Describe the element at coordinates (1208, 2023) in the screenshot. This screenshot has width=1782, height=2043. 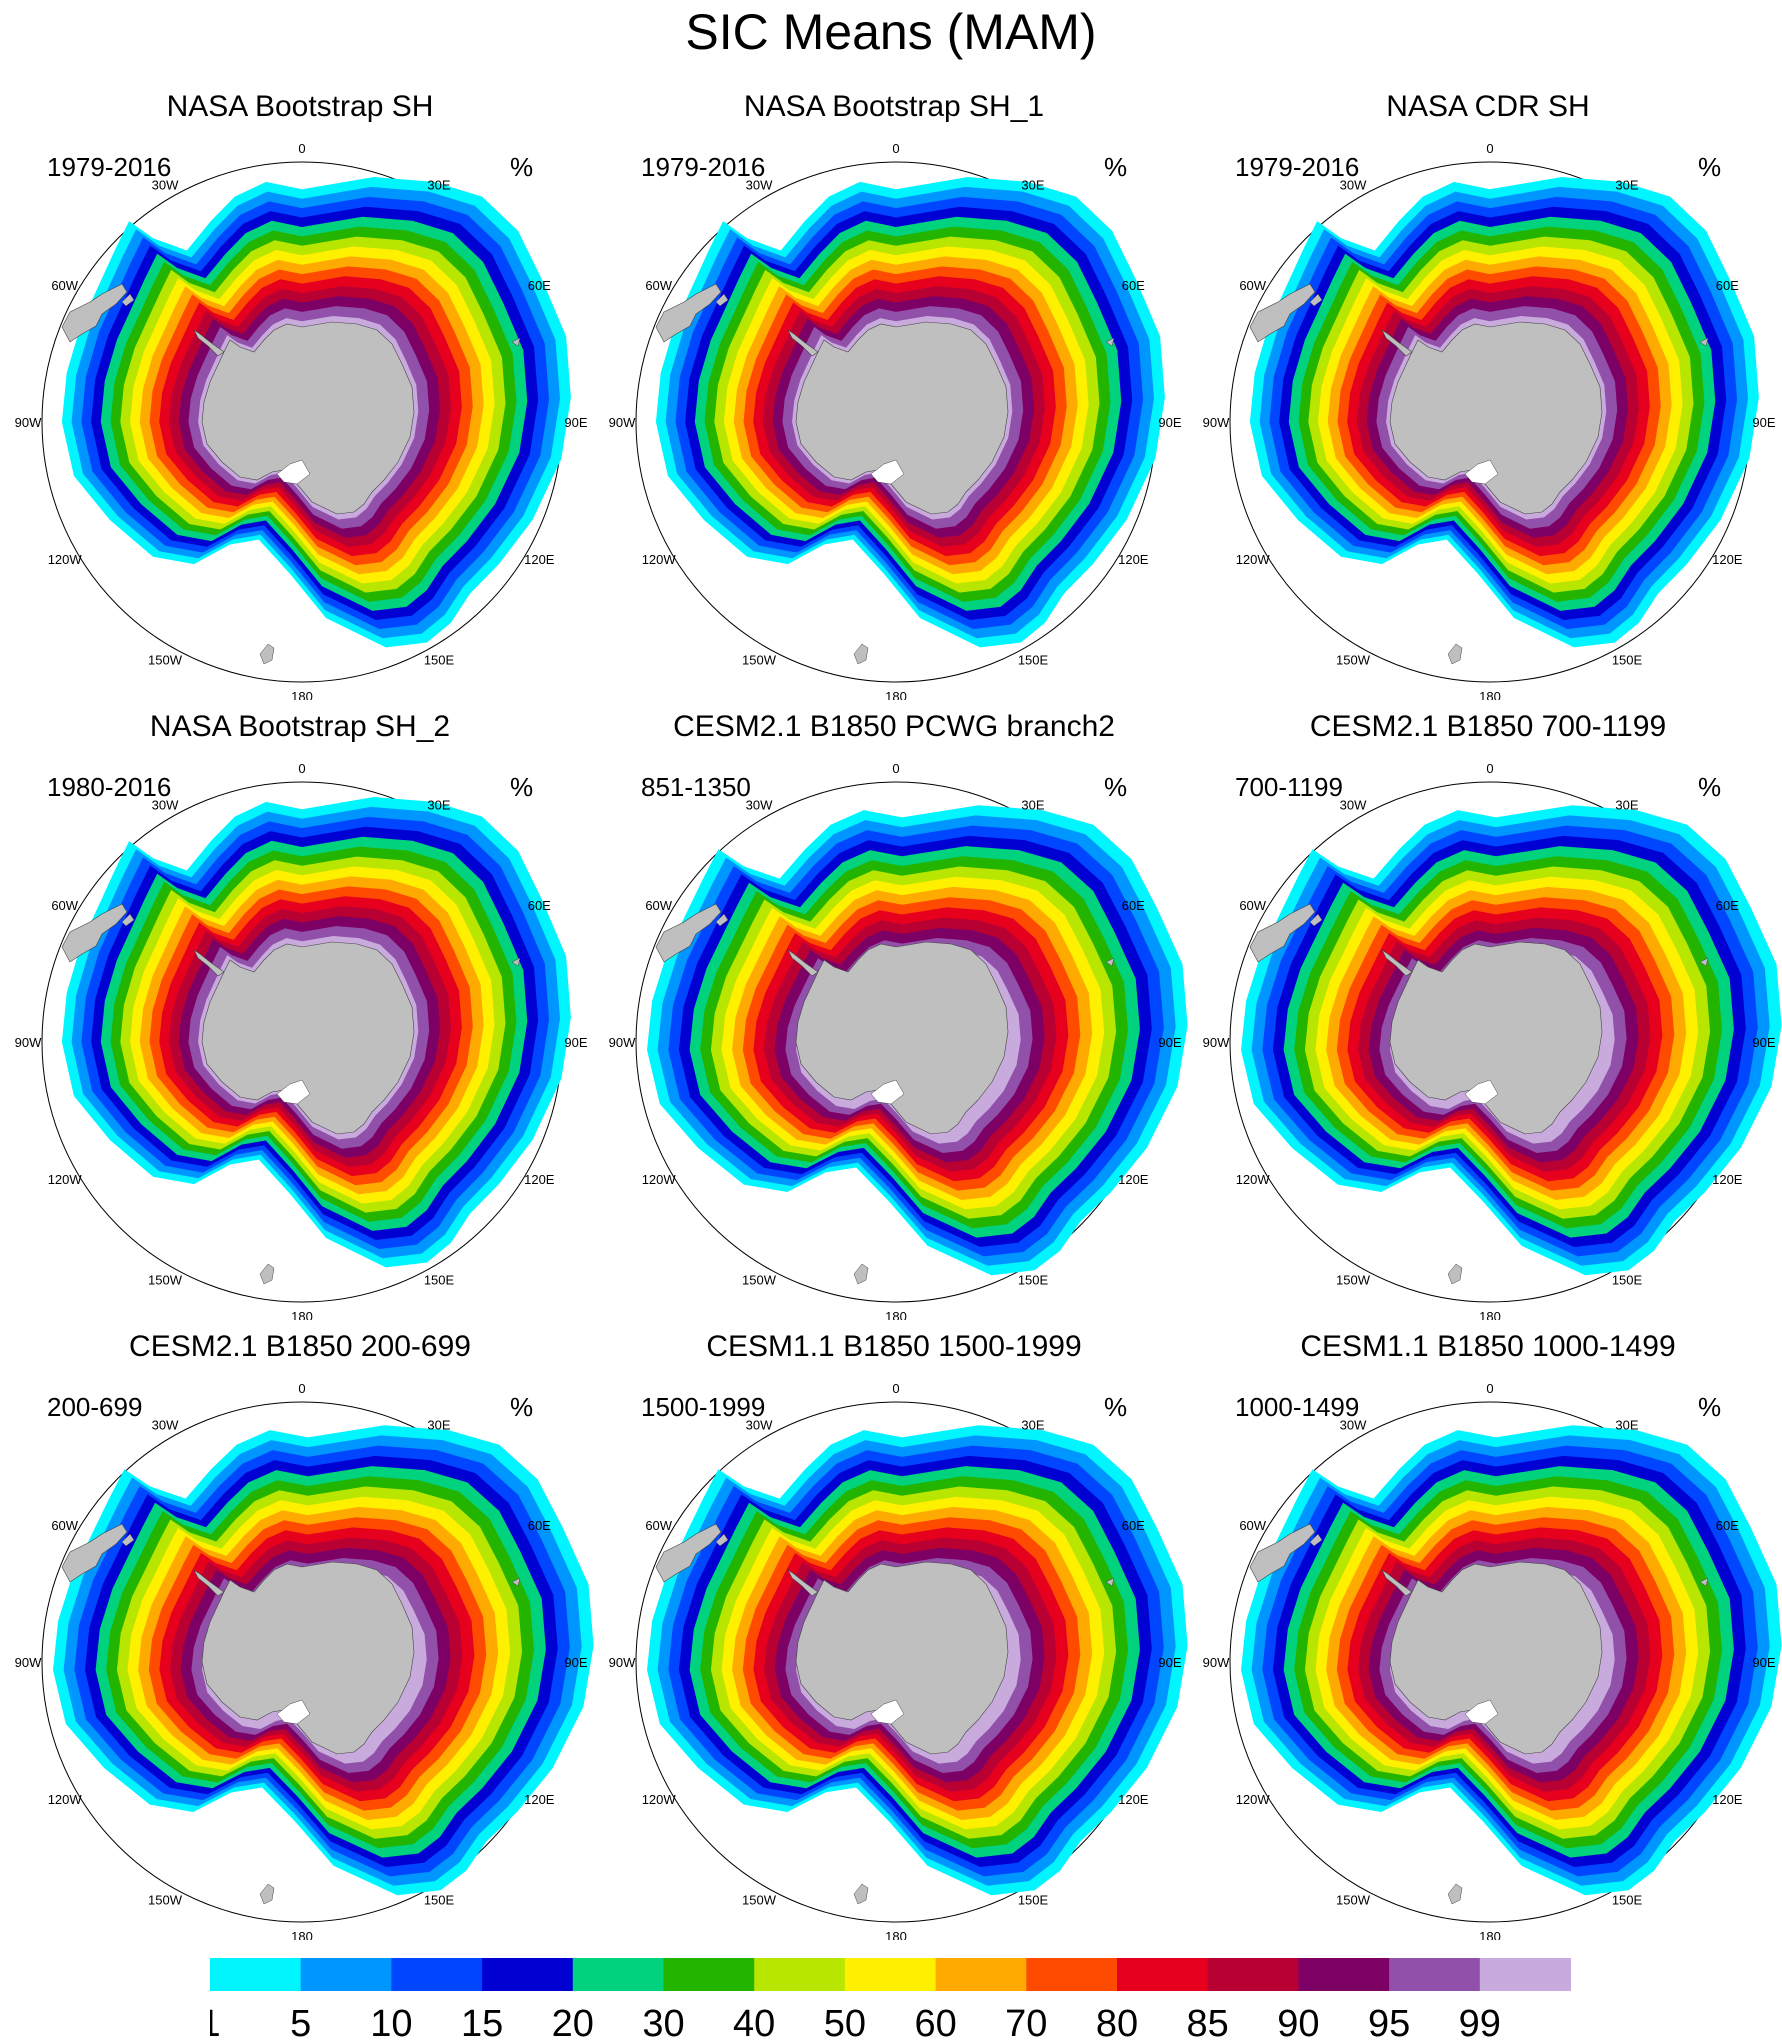
I see `colorbar-label: 85` at that location.